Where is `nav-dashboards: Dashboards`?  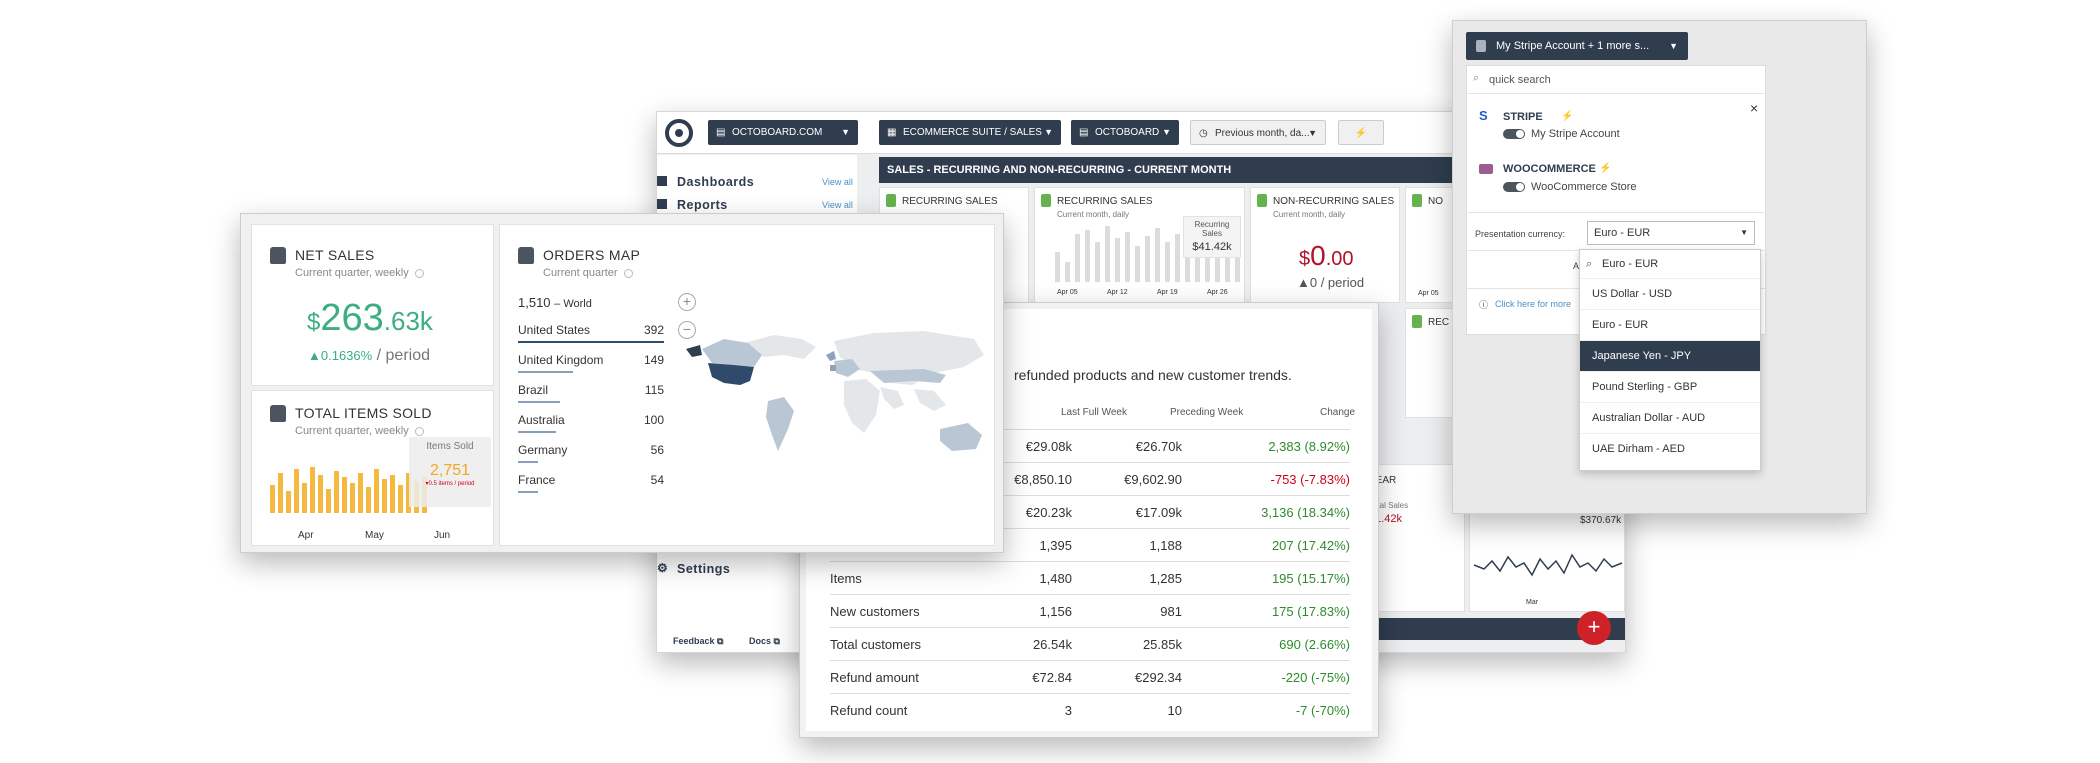
nav-dashboards: Dashboards is located at coordinates (705, 182).